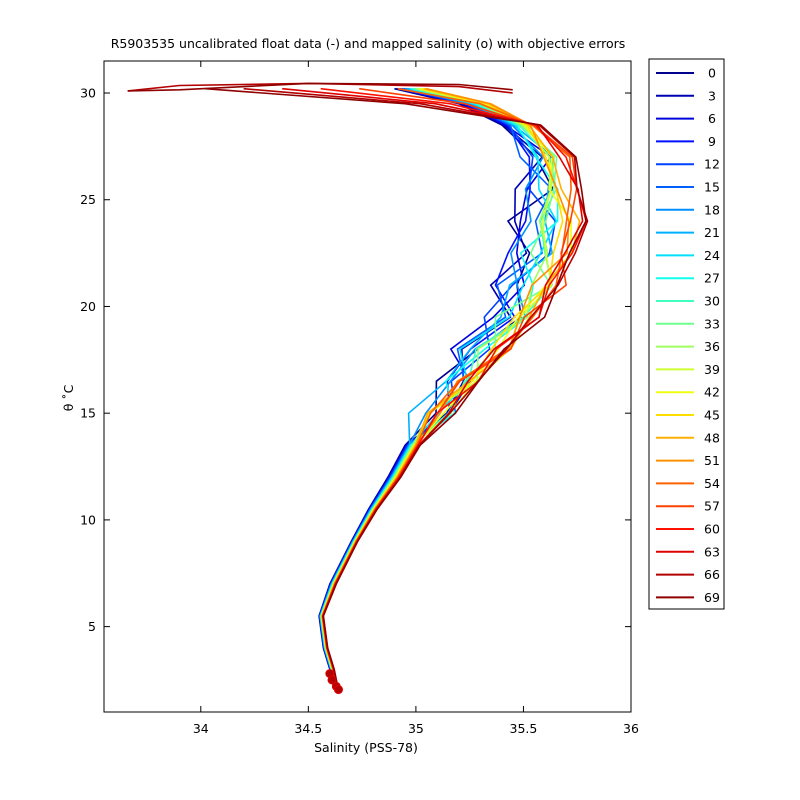  Describe the element at coordinates (68, 397) in the screenshot. I see `y-axis-label: θ ˚C` at that location.